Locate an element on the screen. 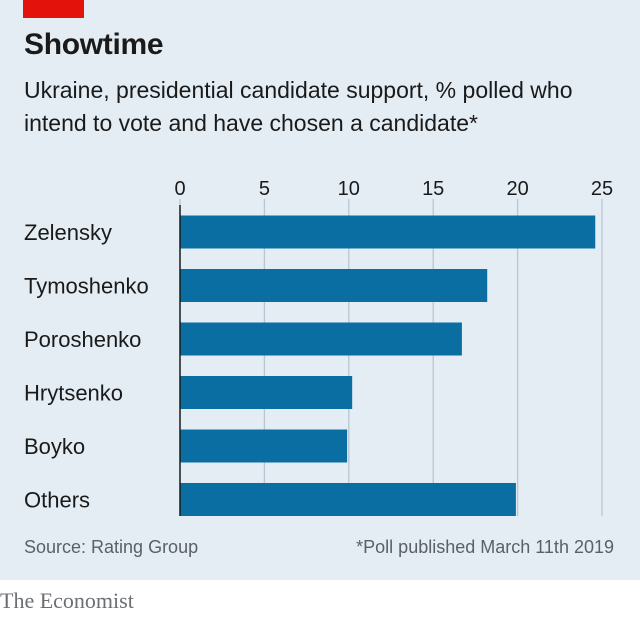  brand-red-tag is located at coordinates (53, 9).